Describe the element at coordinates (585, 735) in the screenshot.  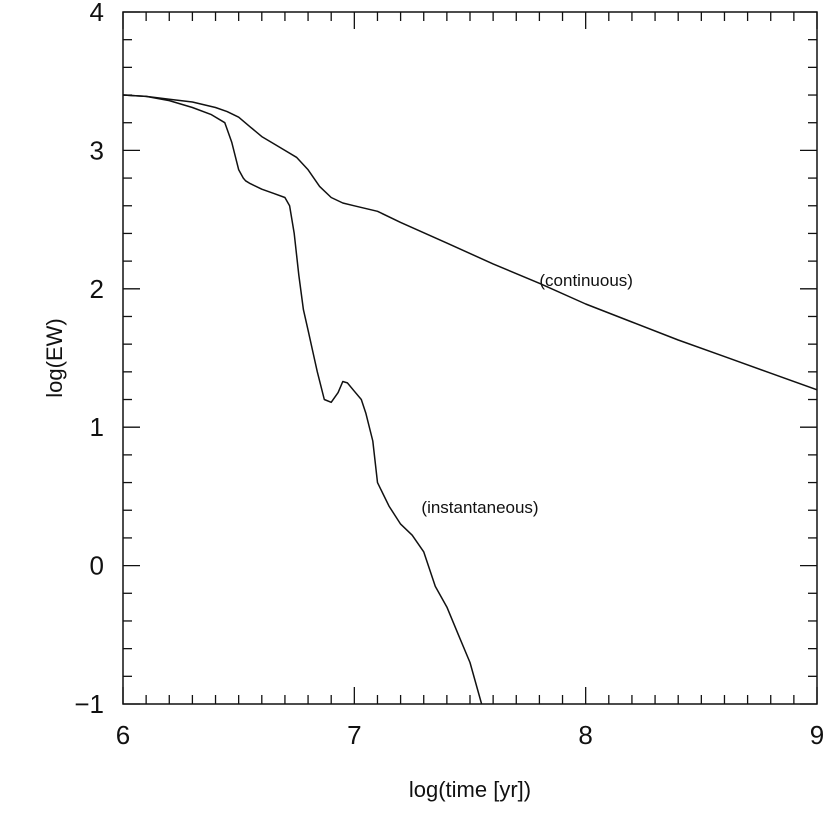
I see `x-tick-label: 8` at that location.